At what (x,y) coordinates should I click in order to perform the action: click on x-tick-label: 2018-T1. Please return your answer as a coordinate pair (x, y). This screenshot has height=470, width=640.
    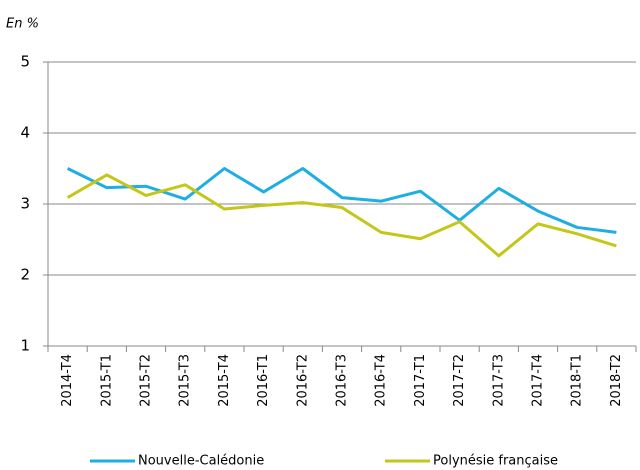
    Looking at the image, I should click on (577, 380).